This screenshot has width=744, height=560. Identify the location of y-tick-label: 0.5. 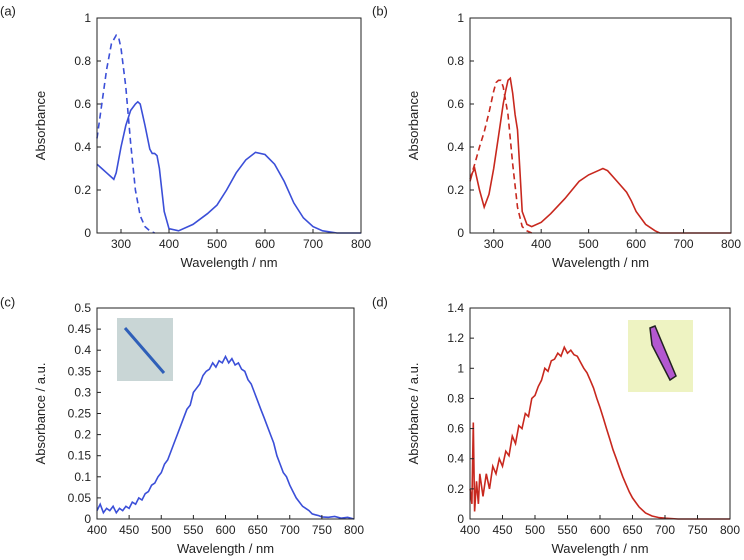
(82, 308).